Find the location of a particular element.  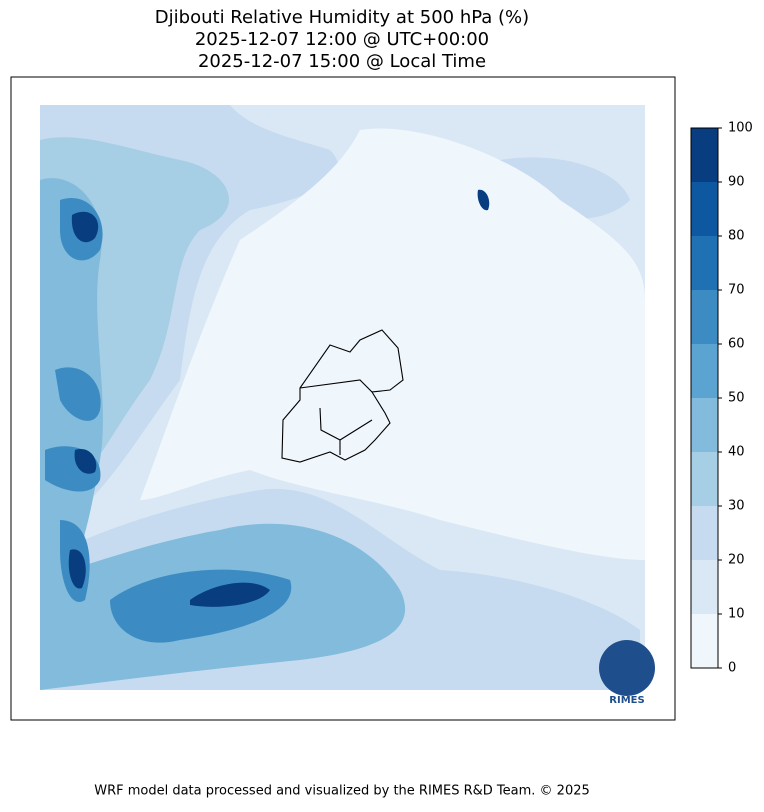

colorbar-tick-label: 40 is located at coordinates (736, 452).